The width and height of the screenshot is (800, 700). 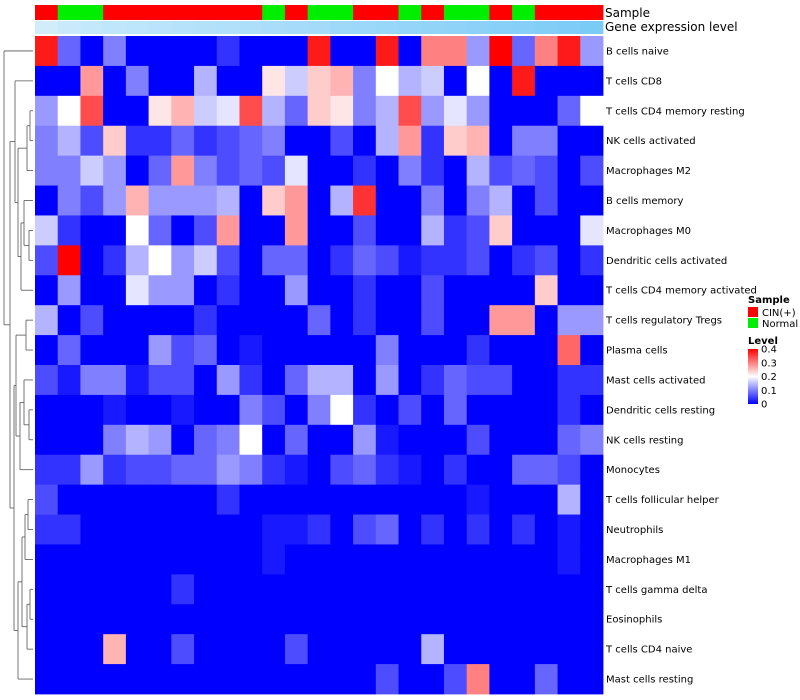 What do you see at coordinates (648, 560) in the screenshot?
I see `row-label: Macrophages M1` at bounding box center [648, 560].